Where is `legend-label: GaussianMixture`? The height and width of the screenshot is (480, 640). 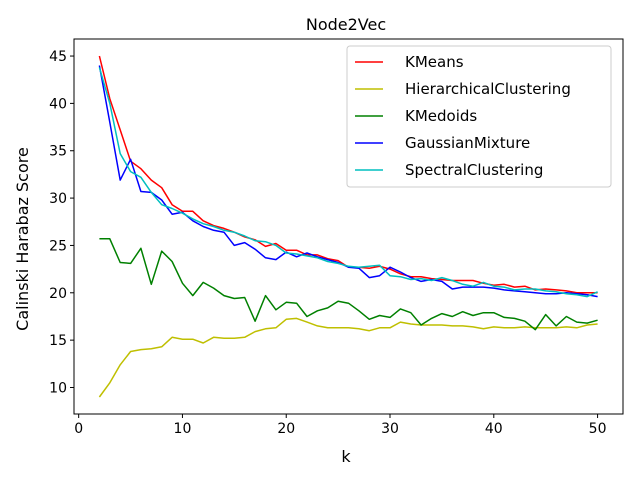 legend-label: GaussianMixture is located at coordinates (467, 143).